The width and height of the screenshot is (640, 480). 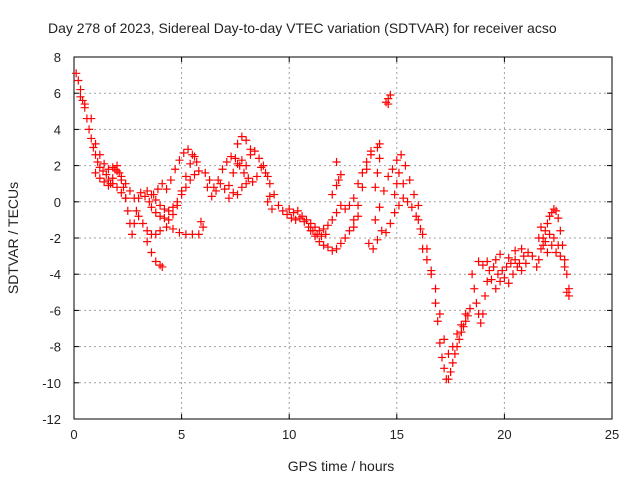 I want to click on y-tick-label: 2, so click(x=57, y=166).